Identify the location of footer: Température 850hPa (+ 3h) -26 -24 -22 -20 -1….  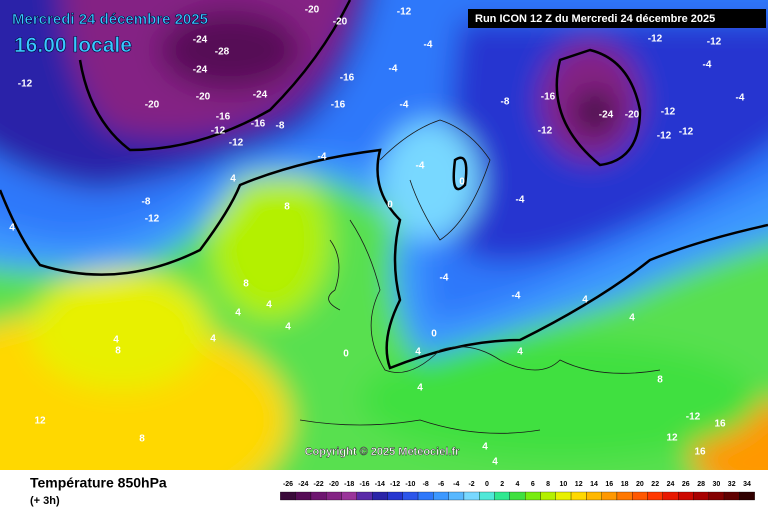
(392, 491).